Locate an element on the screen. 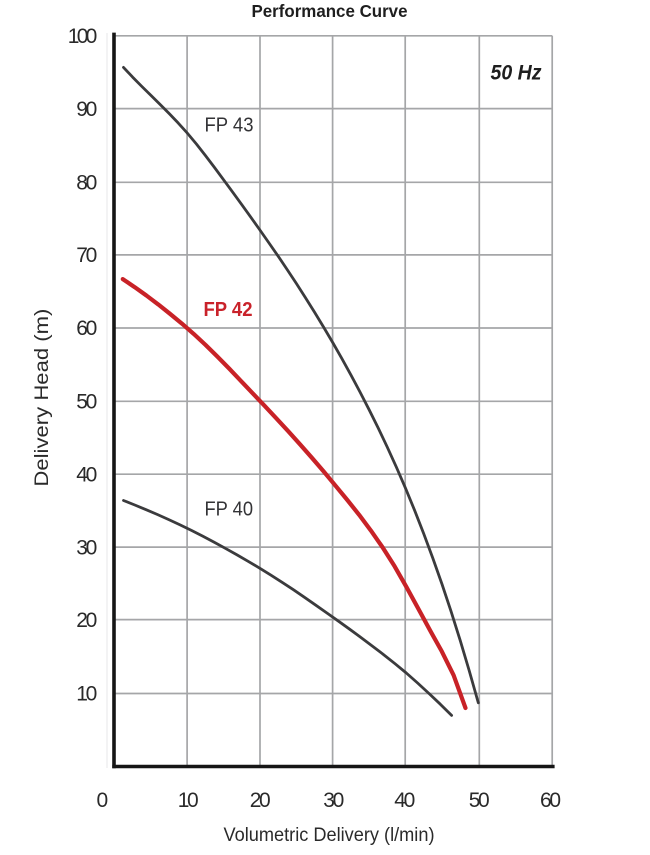 The width and height of the screenshot is (650, 855). svg-text: FP 43 is located at coordinates (229, 124).